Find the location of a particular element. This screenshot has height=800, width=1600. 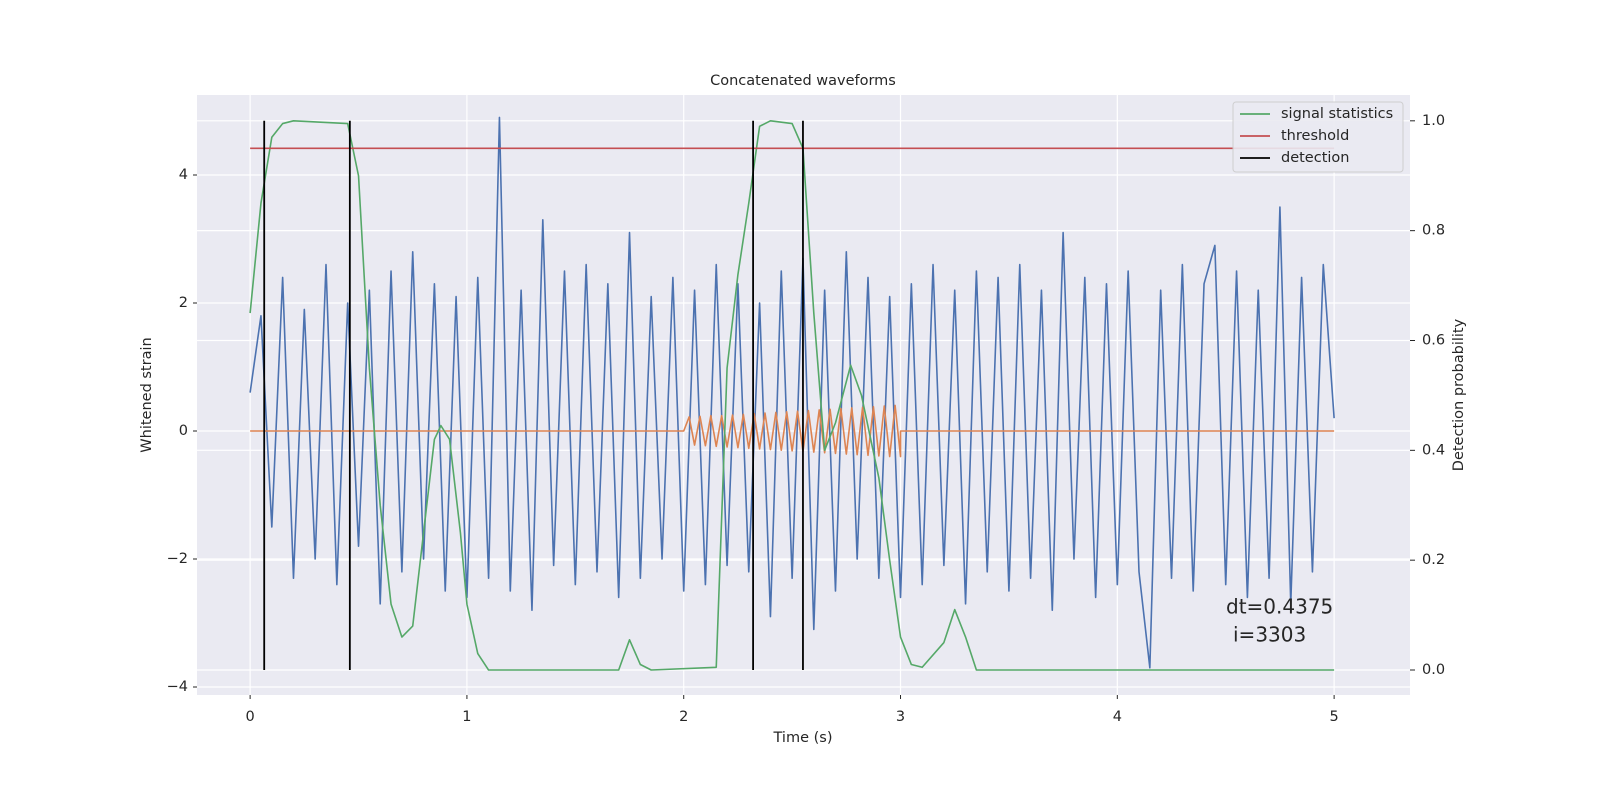

chart-title: Concatenated waveforms is located at coordinates (803, 81).